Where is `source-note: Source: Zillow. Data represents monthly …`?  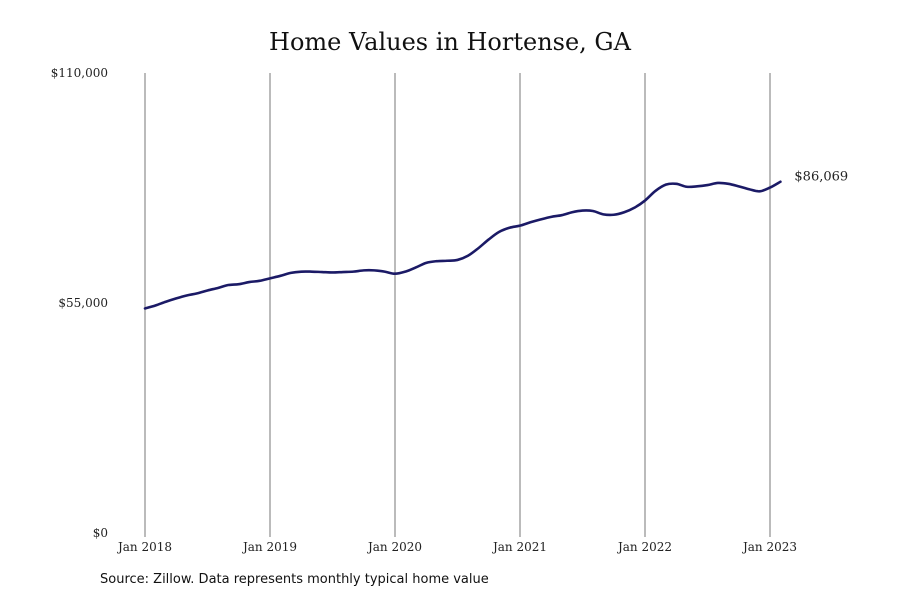 source-note: Source: Zillow. Data represents monthly … is located at coordinates (294, 579).